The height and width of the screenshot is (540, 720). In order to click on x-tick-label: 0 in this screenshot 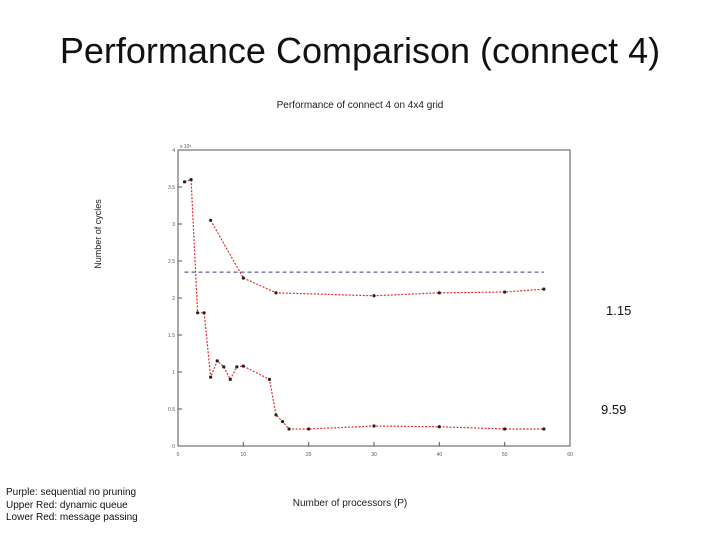, I will do `click(178, 455)`.